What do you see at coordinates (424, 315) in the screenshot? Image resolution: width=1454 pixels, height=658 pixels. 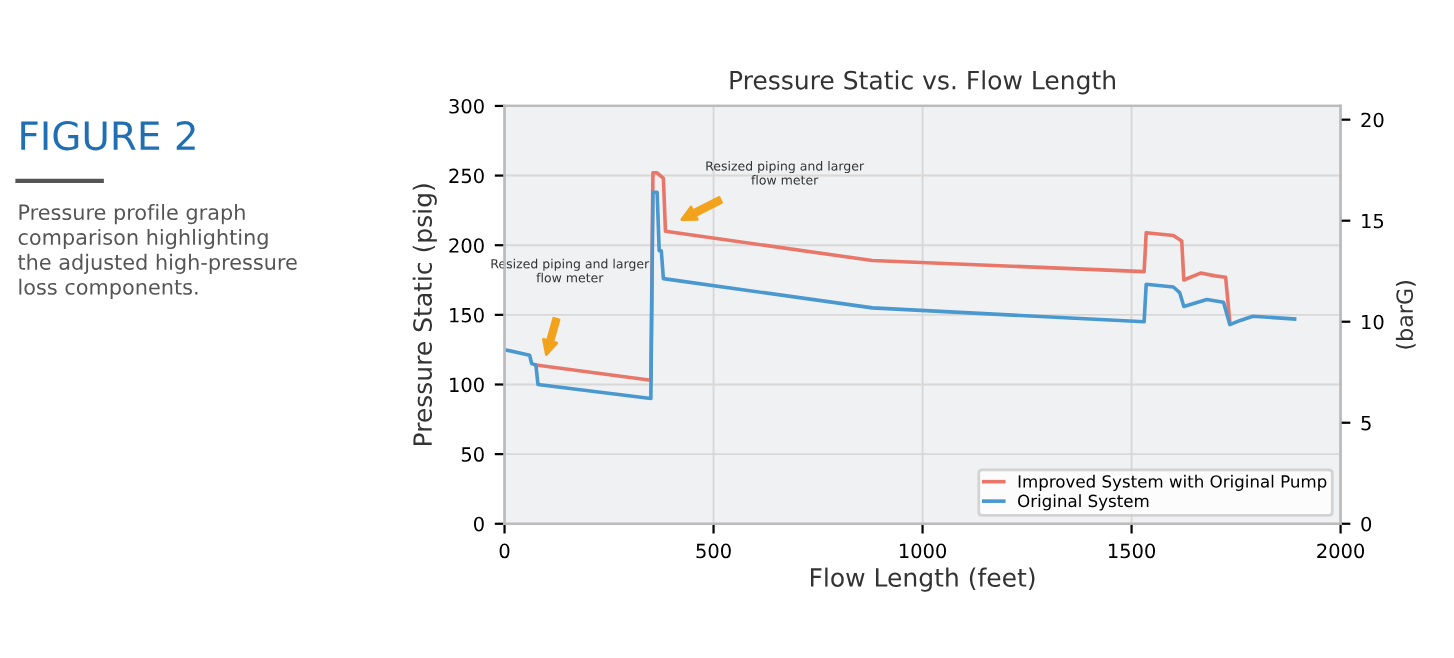 I see `y-axis-title: Pressure Static (psig)` at bounding box center [424, 315].